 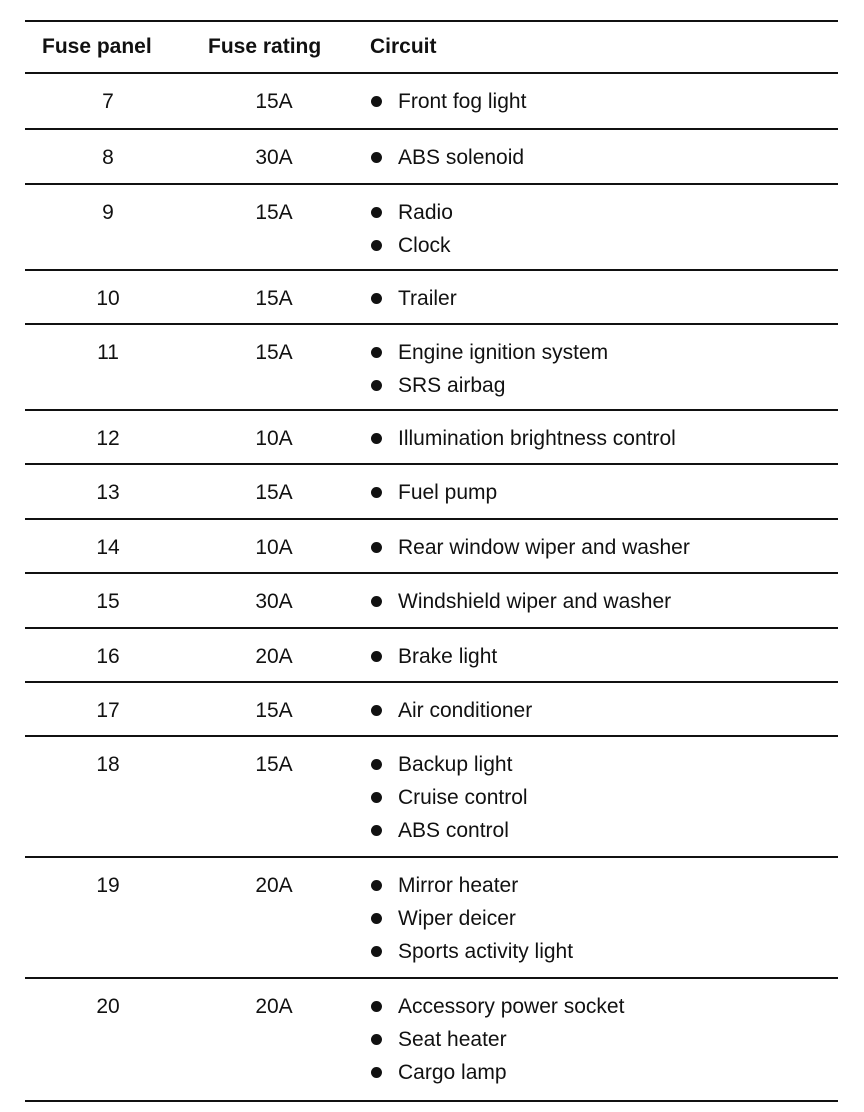 I want to click on fuse-panel-cell: 18, so click(x=108, y=764).